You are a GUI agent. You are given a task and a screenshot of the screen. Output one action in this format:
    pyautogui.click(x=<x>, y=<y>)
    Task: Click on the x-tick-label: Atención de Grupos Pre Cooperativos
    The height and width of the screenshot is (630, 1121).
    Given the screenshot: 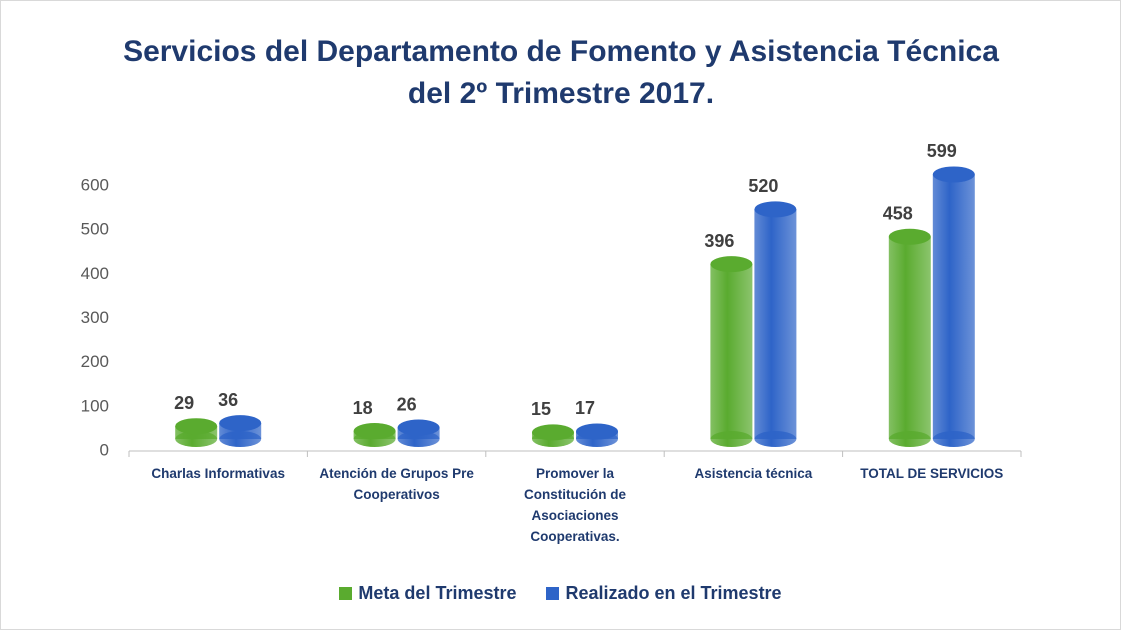 What is the action you would take?
    pyautogui.click(x=396, y=484)
    